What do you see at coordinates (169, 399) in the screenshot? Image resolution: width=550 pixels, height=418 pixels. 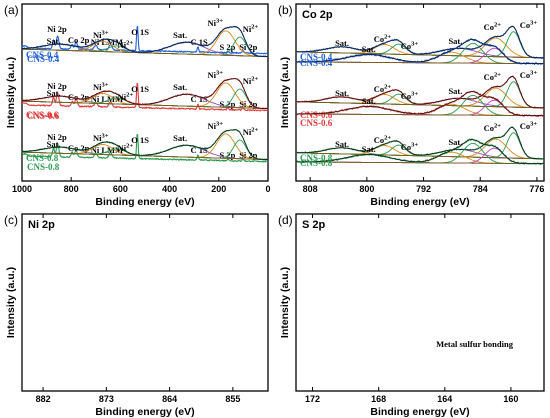 I see `x-tick-label: 864` at bounding box center [169, 399].